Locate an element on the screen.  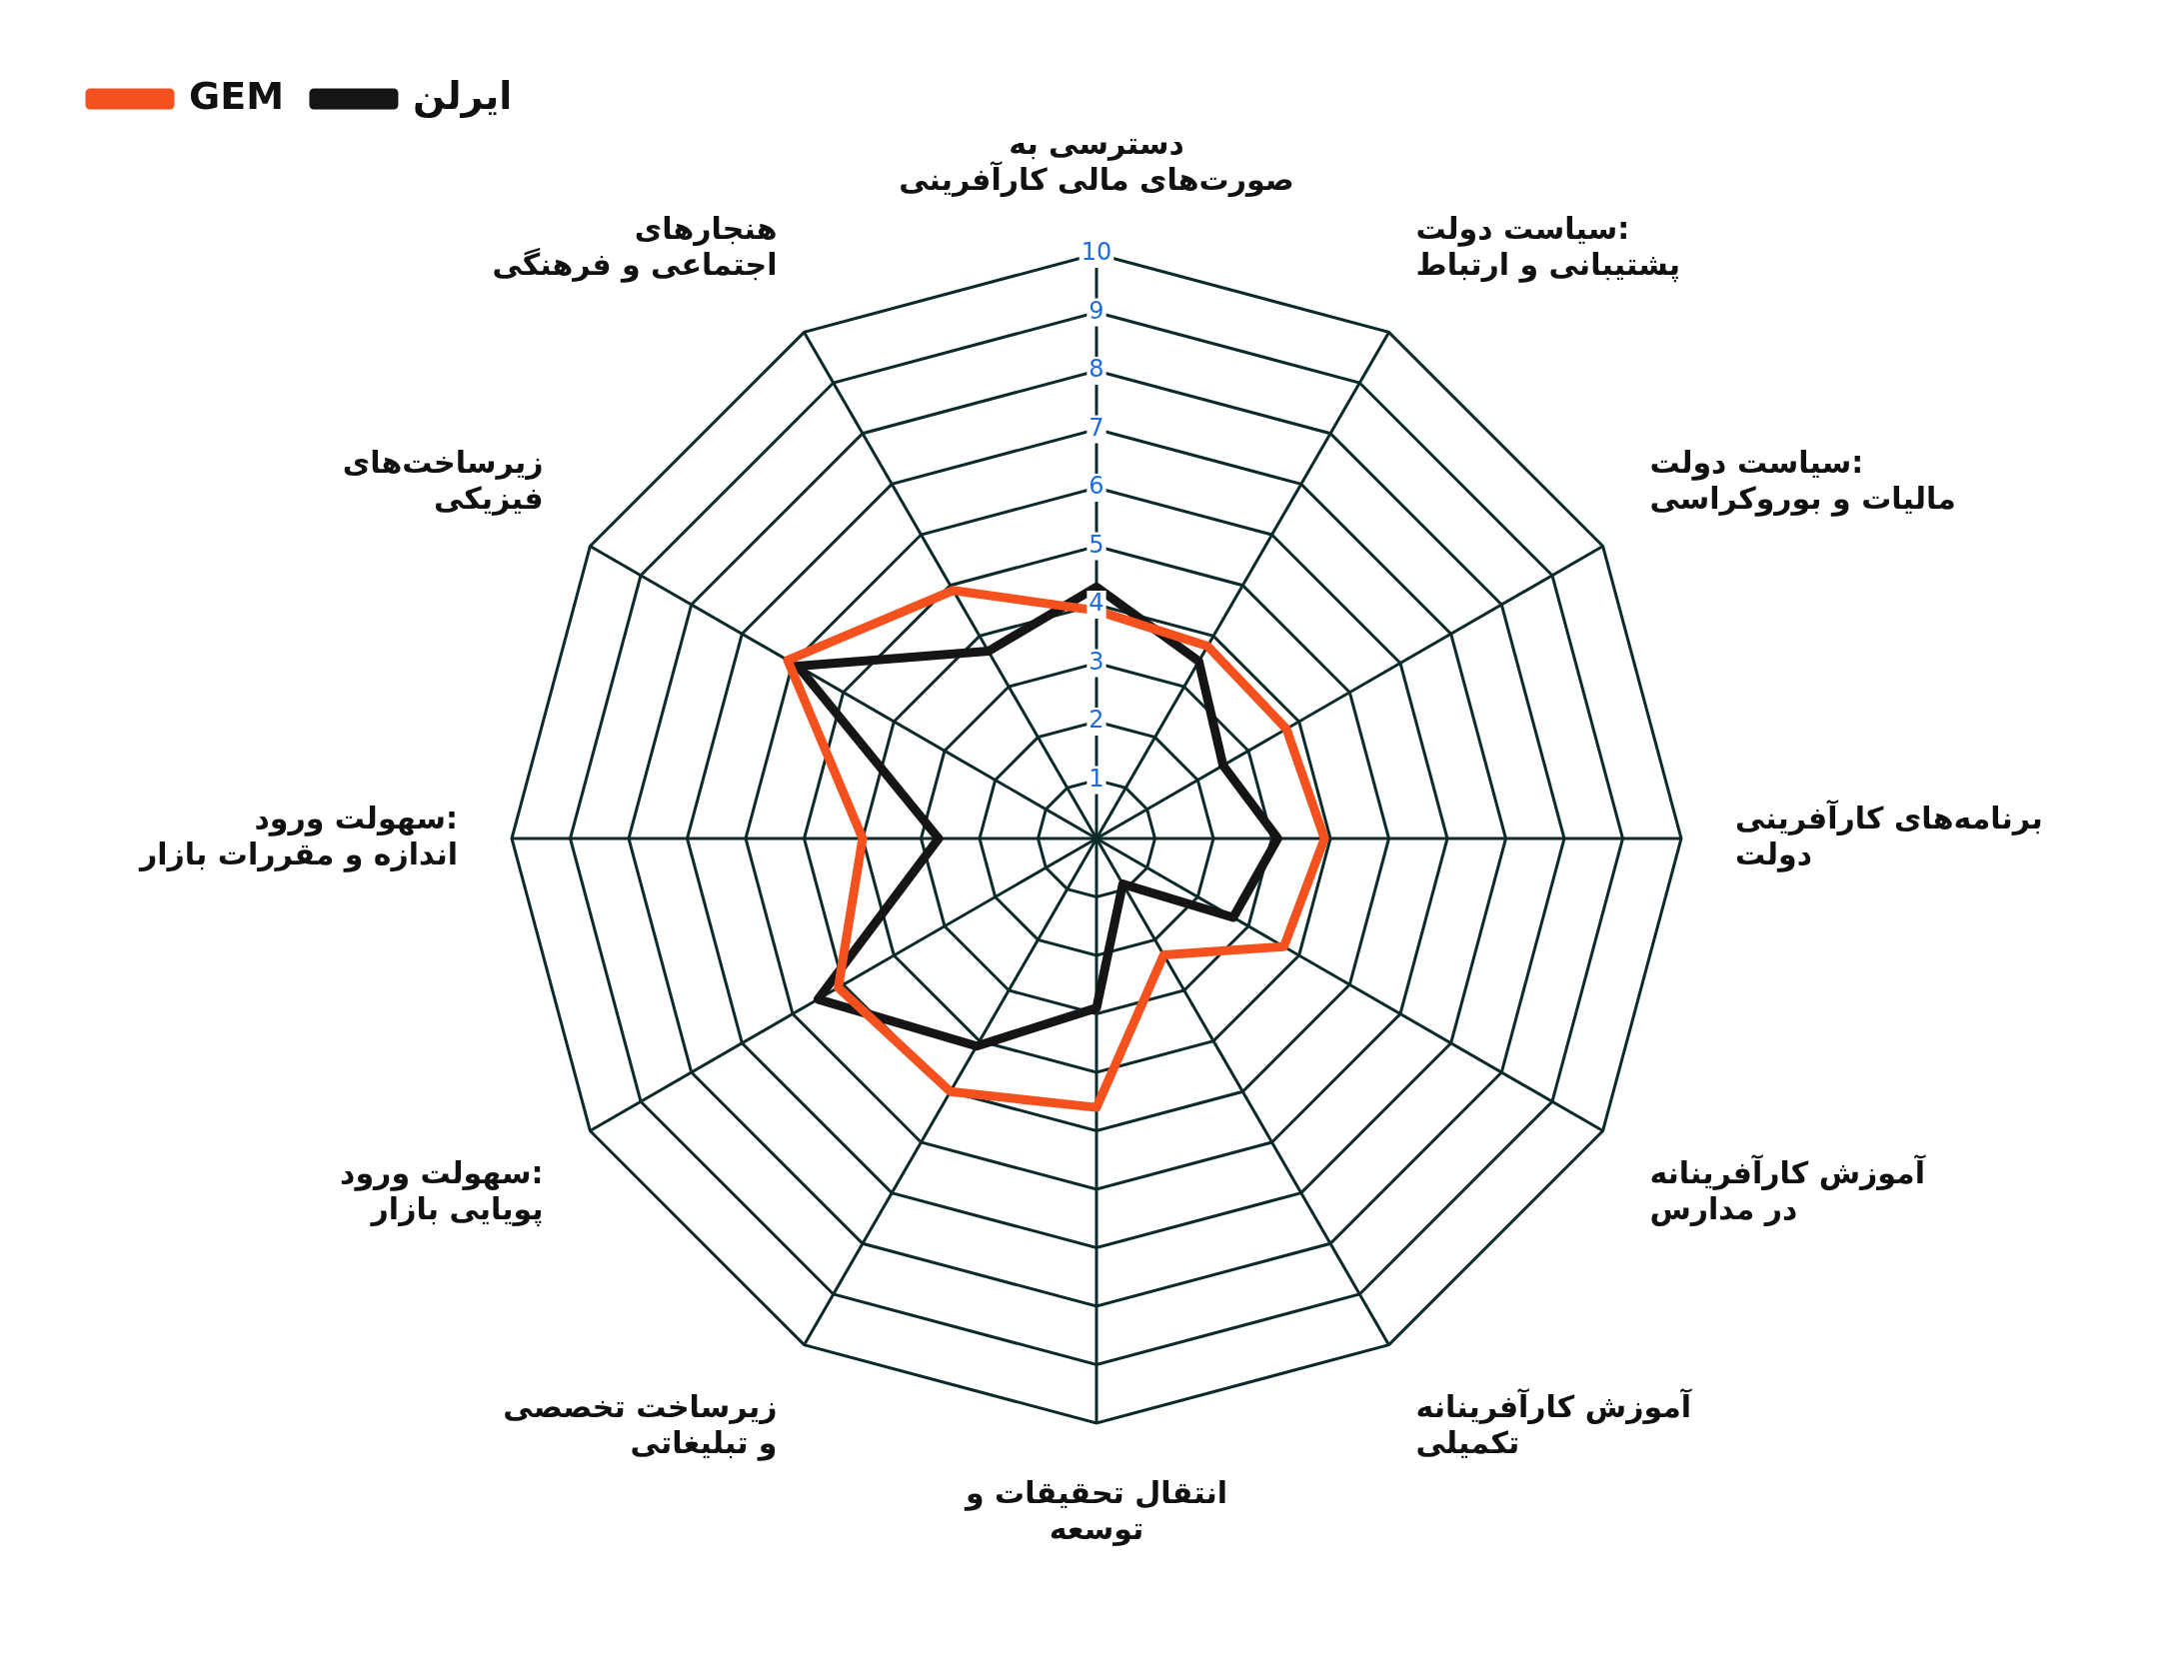
legend-label: GEM is located at coordinates (236, 95).